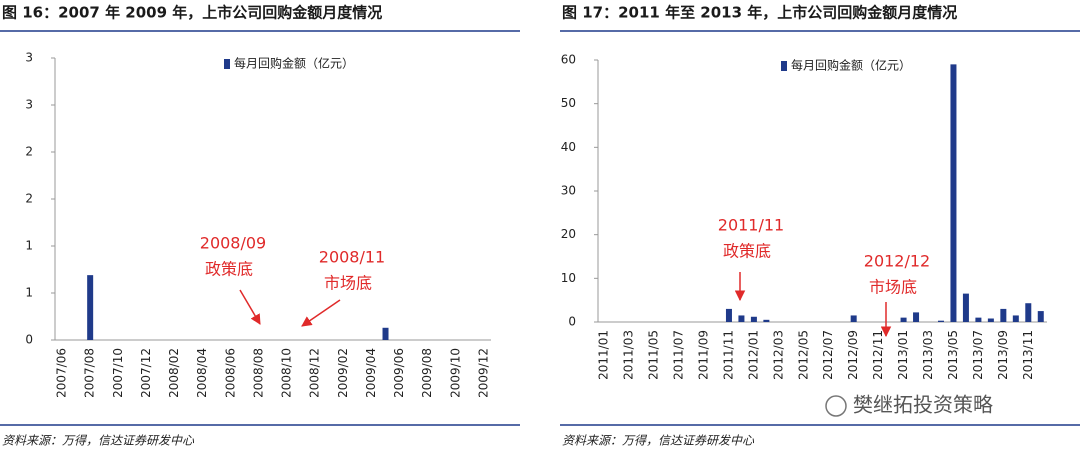 Image resolution: width=1080 pixels, height=454 pixels. What do you see at coordinates (483, 373) in the screenshot?
I see `x-tick-label: 2009/12` at bounding box center [483, 373].